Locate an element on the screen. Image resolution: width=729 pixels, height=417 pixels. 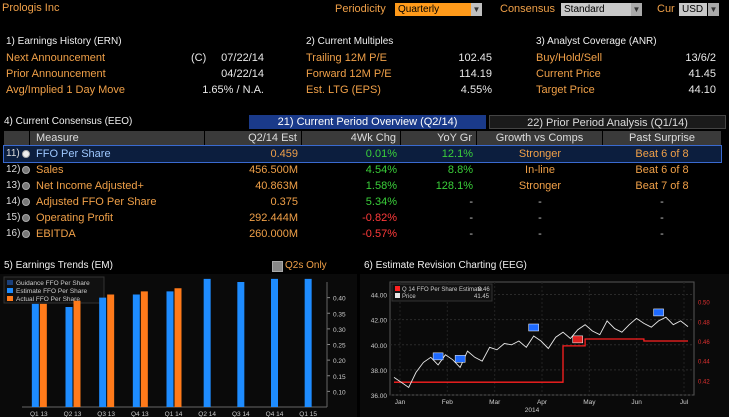
legend-swatch is located at coordinates (397, 288).